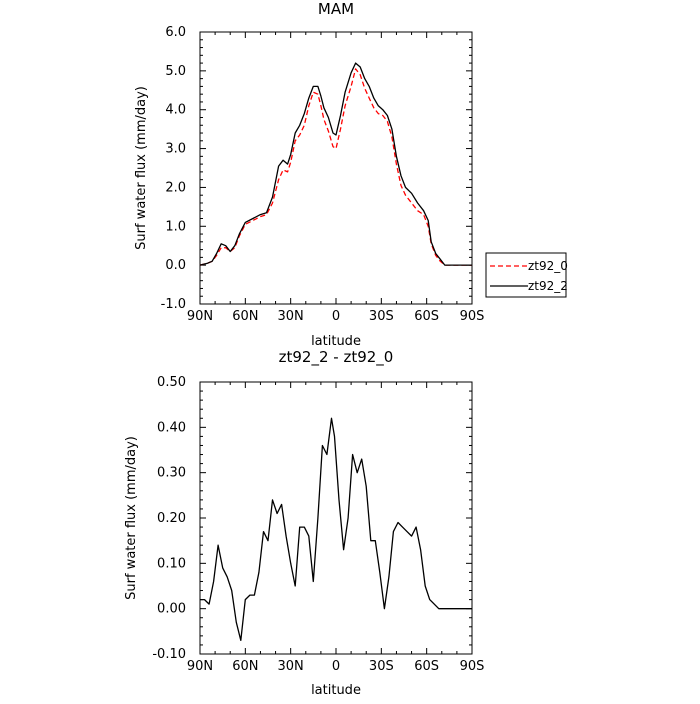  What do you see at coordinates (175, 265) in the screenshot?
I see `top-y-tick-label: 0.0` at bounding box center [175, 265].